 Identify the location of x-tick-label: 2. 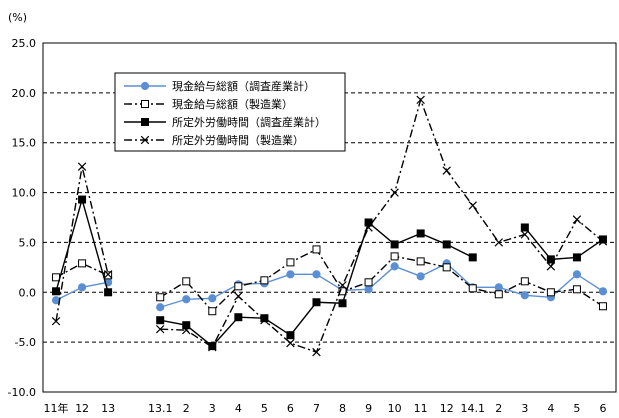
(186, 408).